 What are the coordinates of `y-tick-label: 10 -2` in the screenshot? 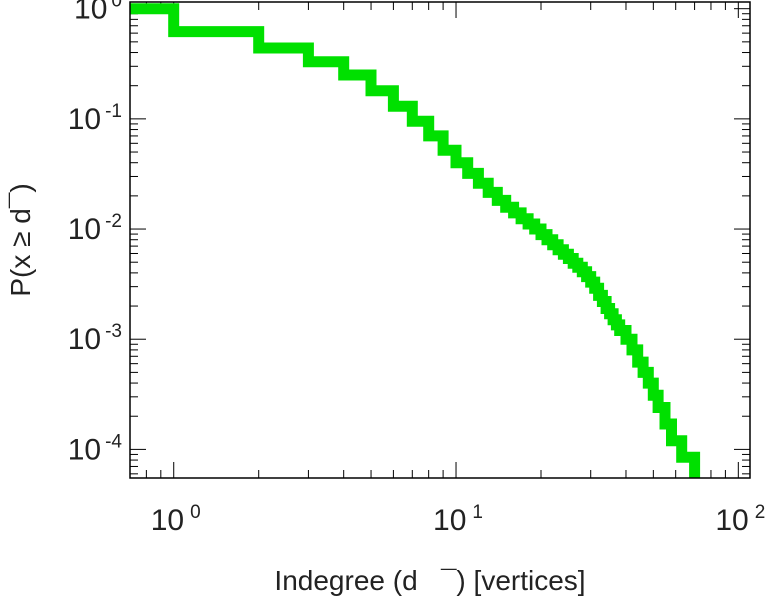 It's located at (95, 228).